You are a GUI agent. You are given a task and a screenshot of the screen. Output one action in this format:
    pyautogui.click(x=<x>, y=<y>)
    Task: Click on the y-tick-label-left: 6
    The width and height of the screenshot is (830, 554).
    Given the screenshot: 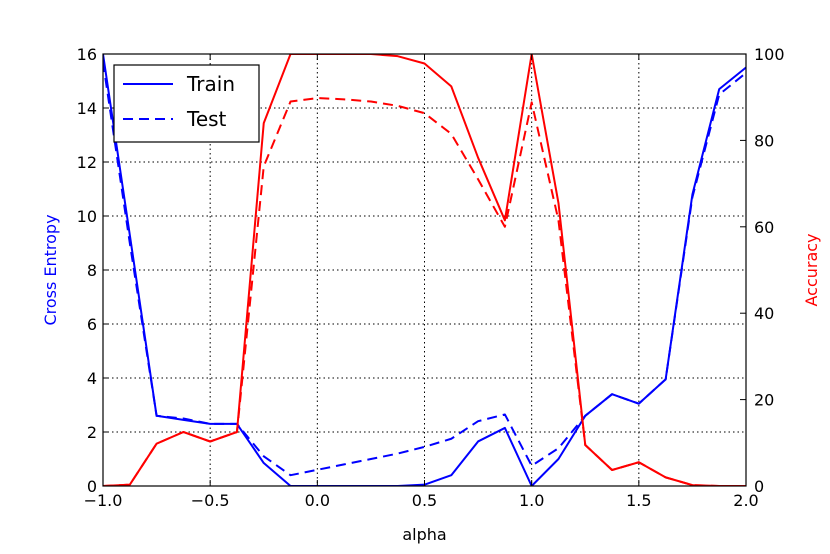 What is the action you would take?
    pyautogui.click(x=92, y=324)
    